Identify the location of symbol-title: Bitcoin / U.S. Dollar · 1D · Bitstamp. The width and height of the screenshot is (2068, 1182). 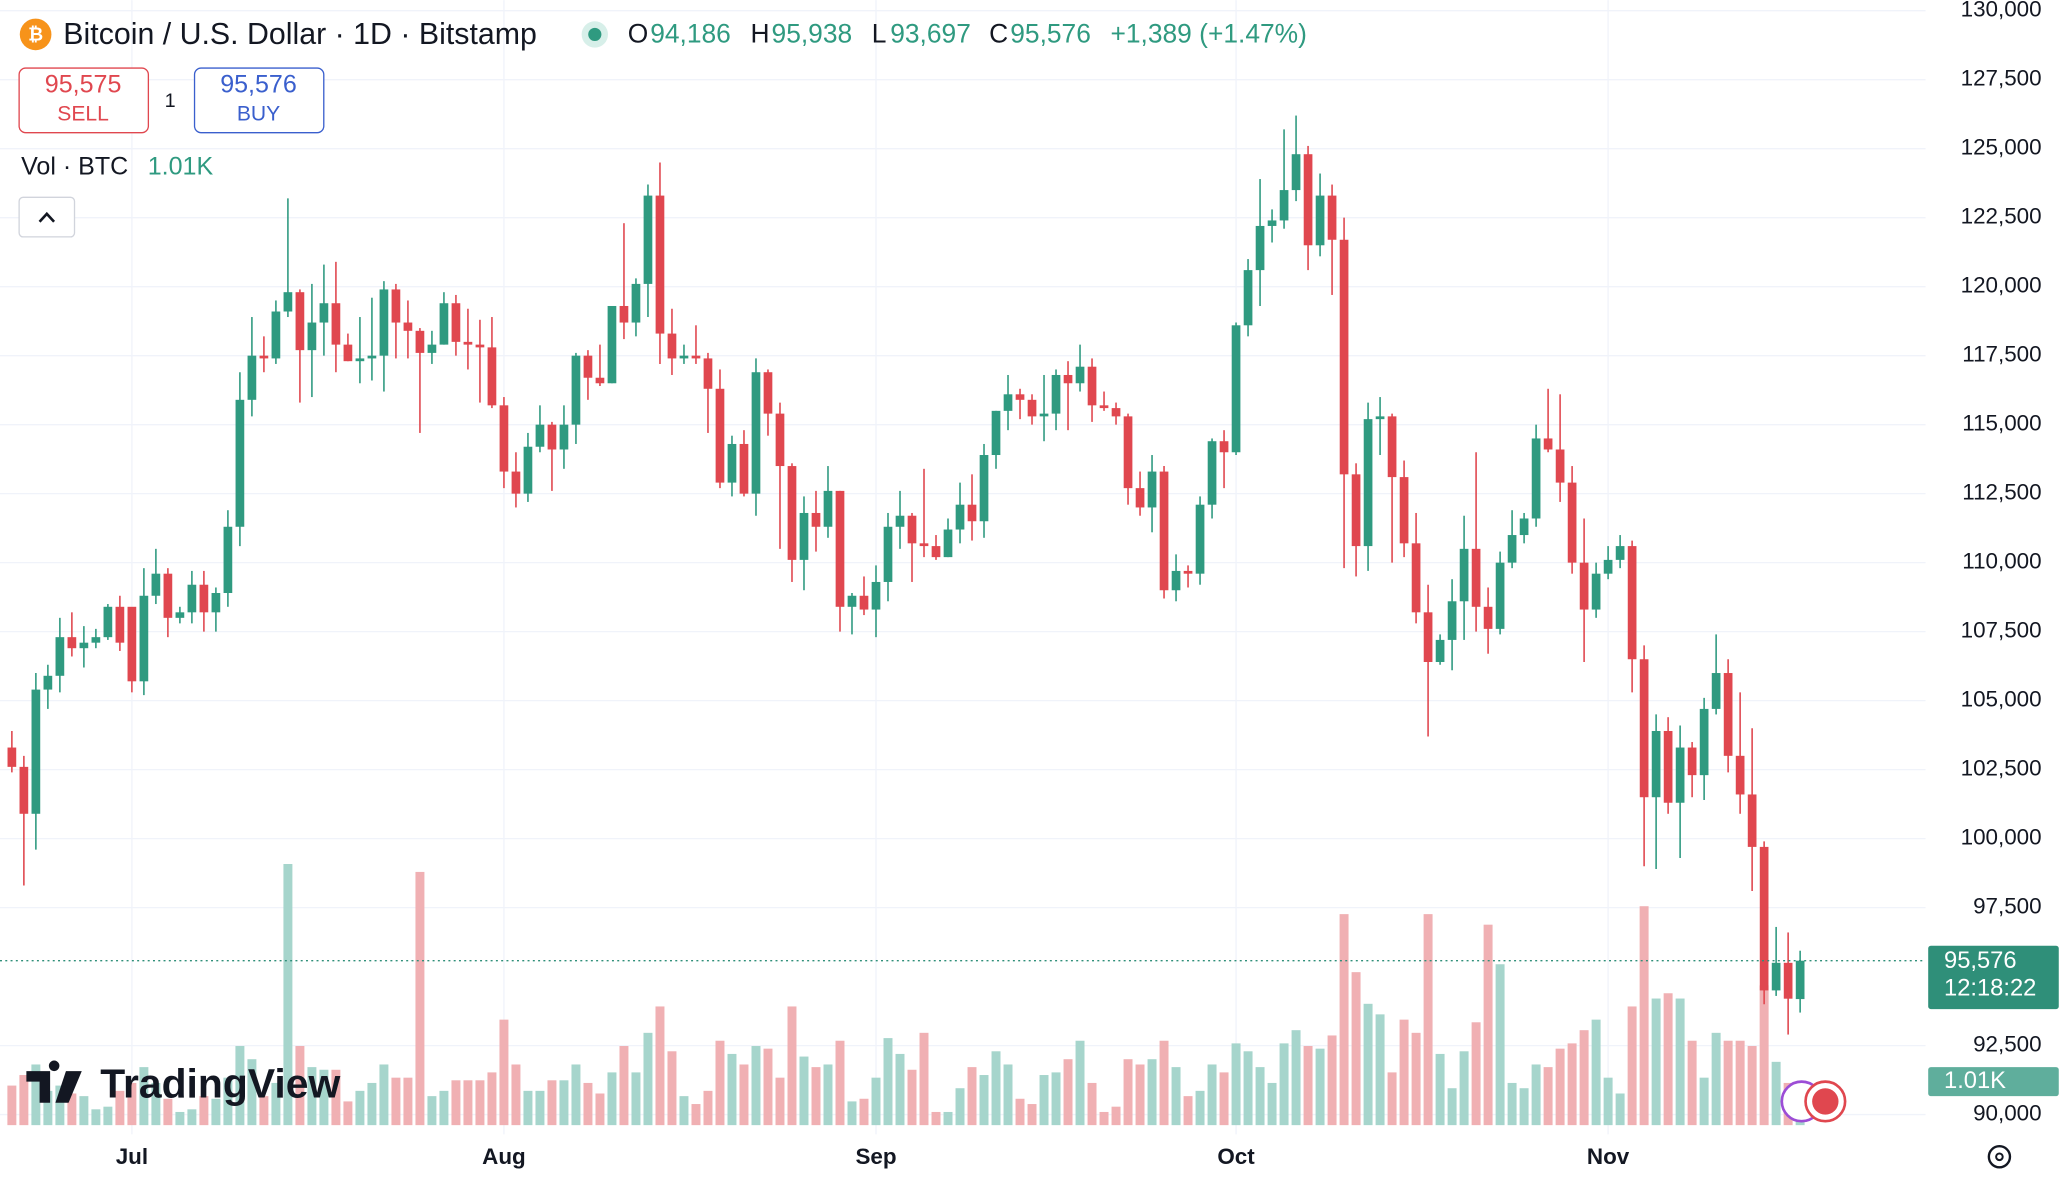
(300, 34).